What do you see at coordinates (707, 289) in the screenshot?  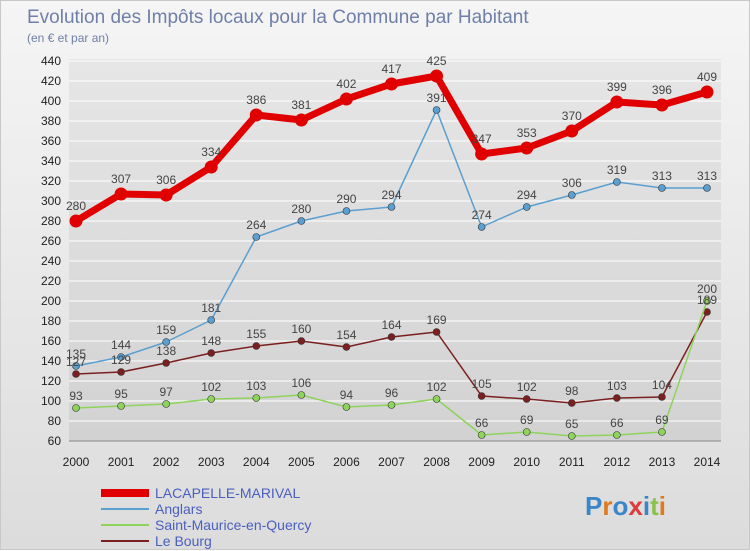 I see `data-label: 200` at bounding box center [707, 289].